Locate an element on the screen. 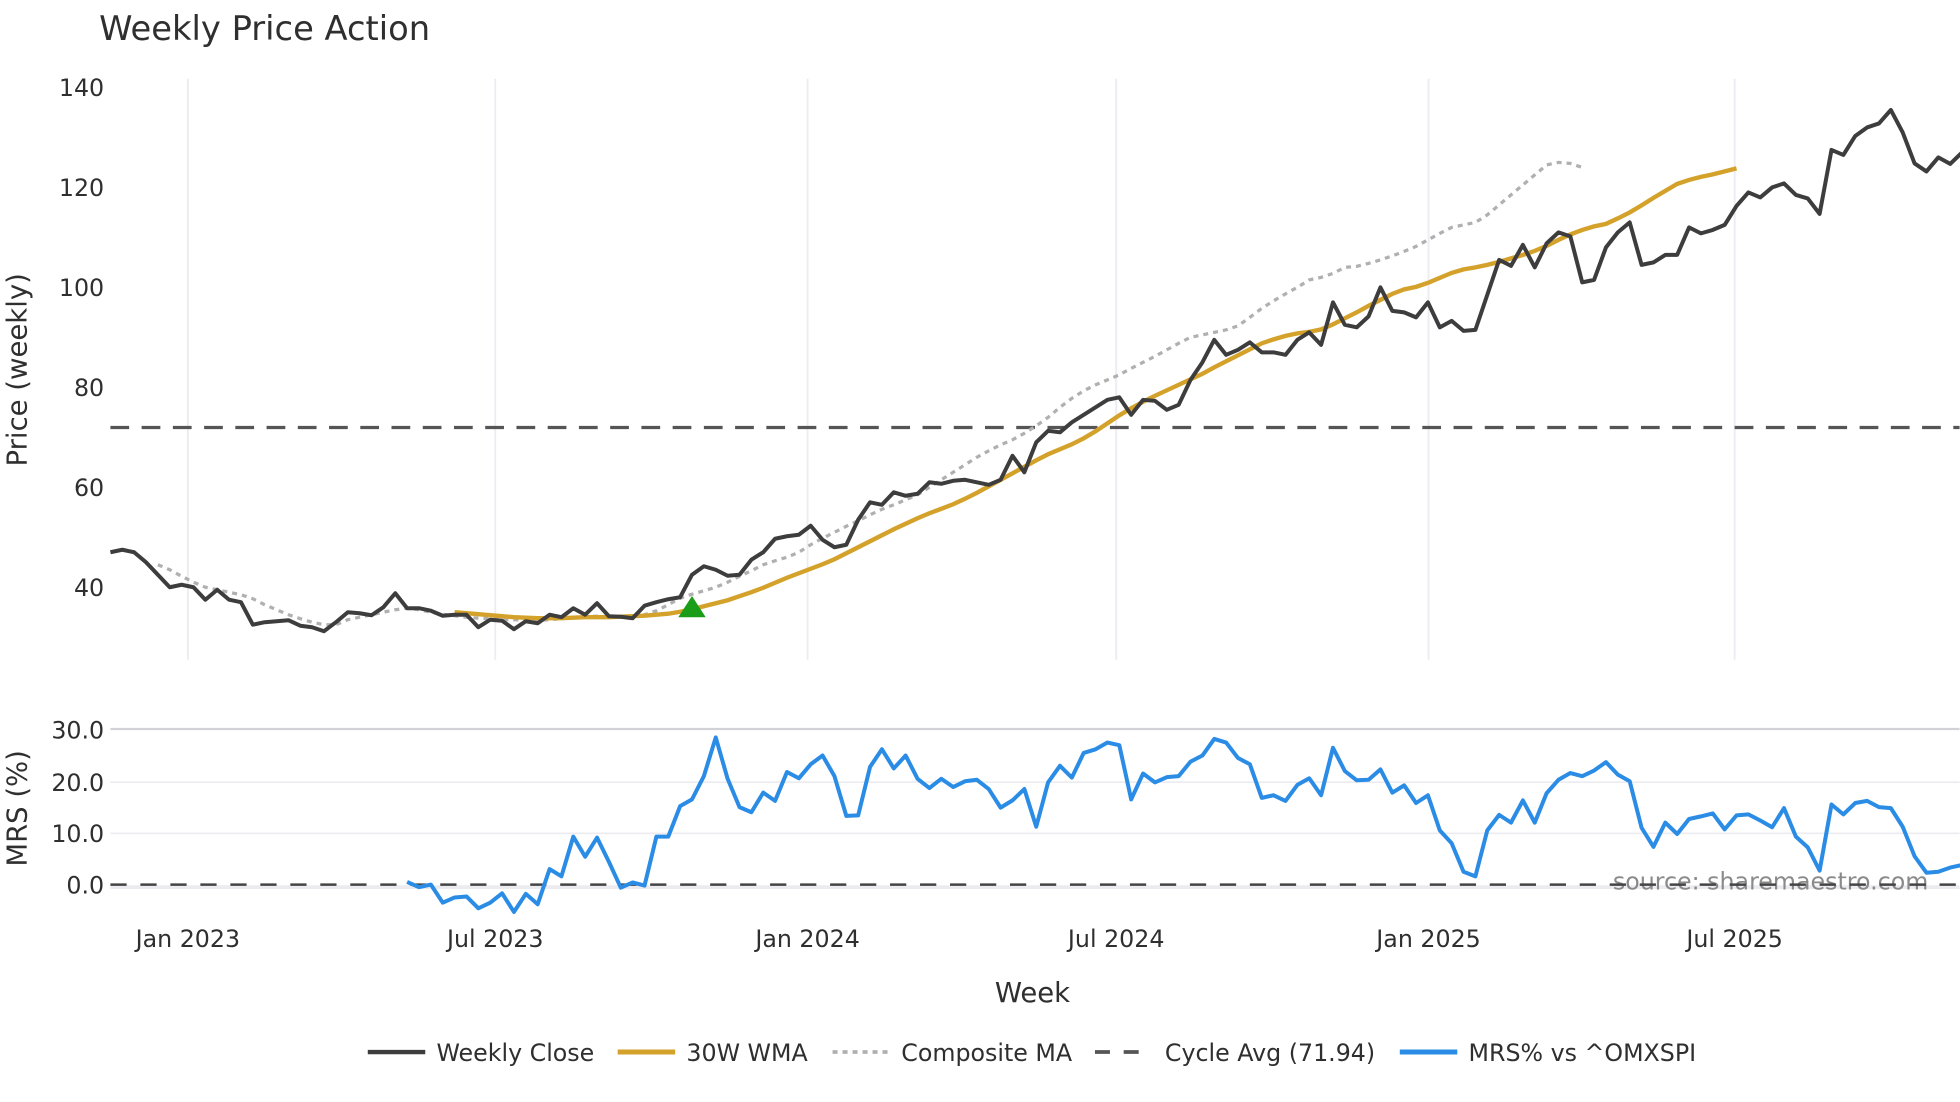  price-ytick: 40 is located at coordinates (89, 588).